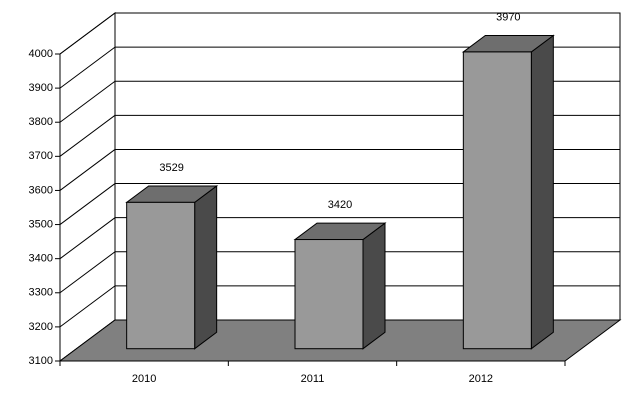 Image resolution: width=642 pixels, height=400 pixels. Describe the element at coordinates (340, 205) in the screenshot. I see `value-label: 3420` at that location.